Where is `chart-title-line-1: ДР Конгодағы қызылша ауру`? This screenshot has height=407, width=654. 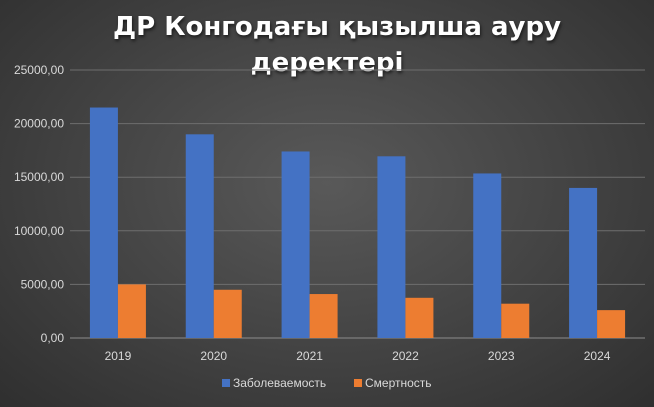
chart-title-line-1: ДР Конгодағы қызылша ауру is located at coordinates (337, 27).